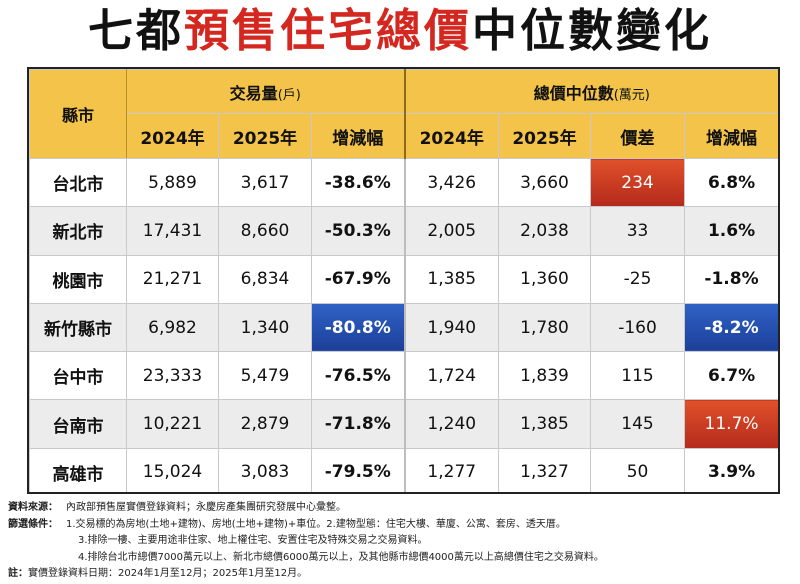  I want to click on source-label: 資料來源：, so click(33, 507).